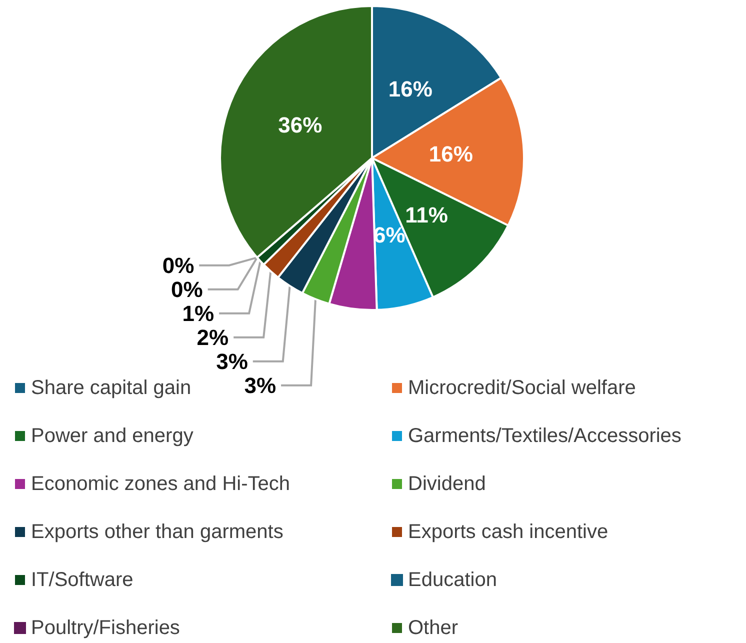 The height and width of the screenshot is (643, 746). Describe the element at coordinates (433, 628) in the screenshot. I see `legend-label: Other` at that location.